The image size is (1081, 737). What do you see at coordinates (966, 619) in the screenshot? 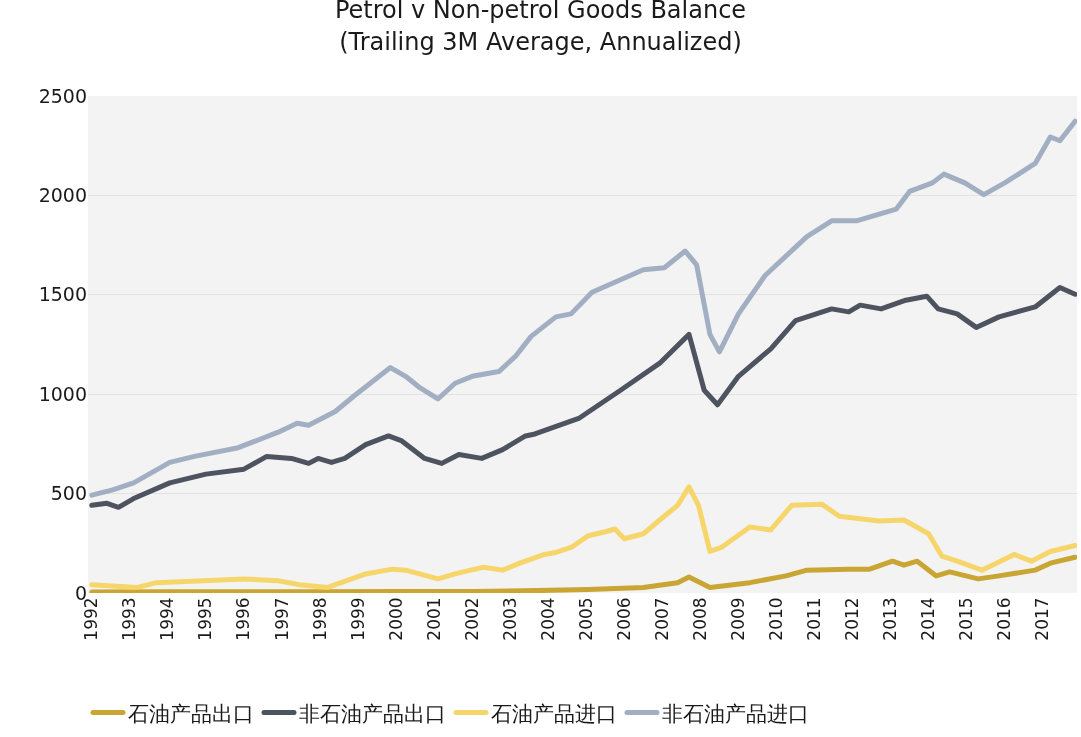
I see `x-tick-label: 2015` at bounding box center [966, 619].